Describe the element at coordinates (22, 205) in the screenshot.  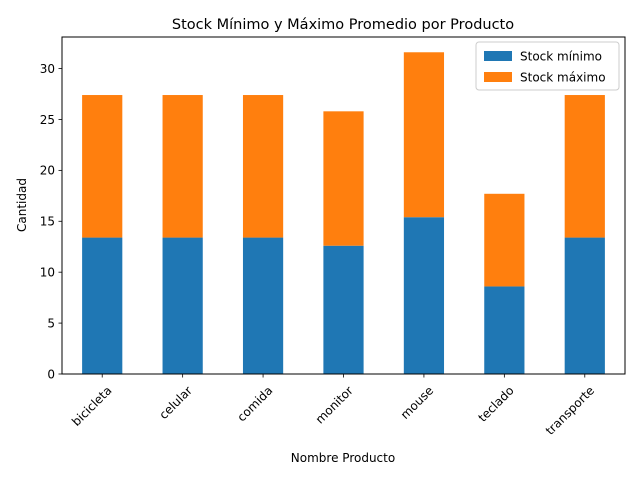
I see `y-axis-title: Cantidad` at that location.